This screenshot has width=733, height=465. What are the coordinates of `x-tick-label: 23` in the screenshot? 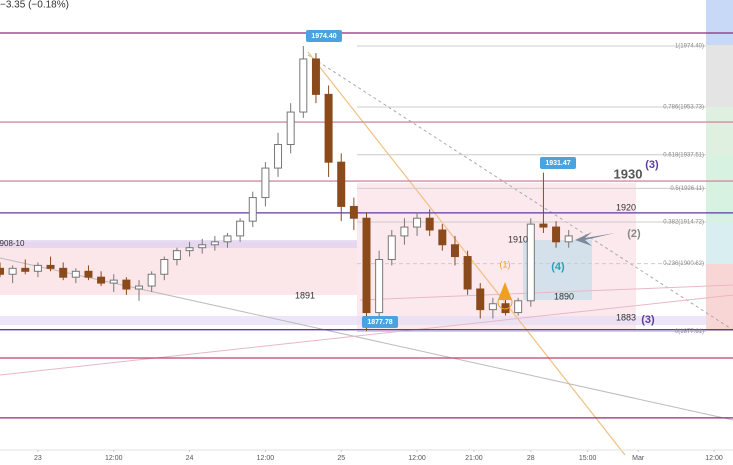 It's located at (38, 458).